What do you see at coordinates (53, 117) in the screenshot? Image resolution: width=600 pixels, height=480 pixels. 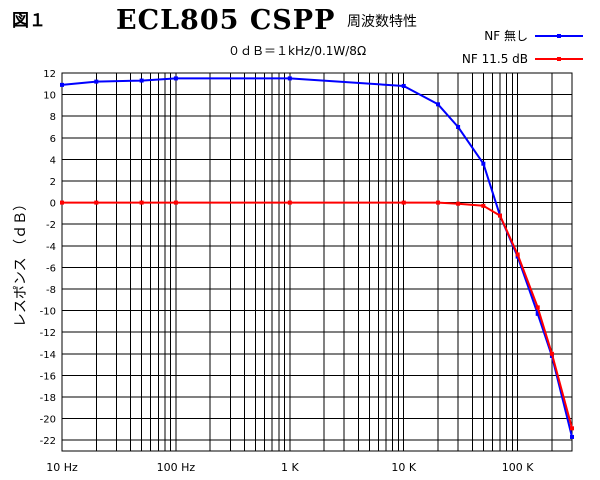 I see `y-tick-label: 8` at bounding box center [53, 117].